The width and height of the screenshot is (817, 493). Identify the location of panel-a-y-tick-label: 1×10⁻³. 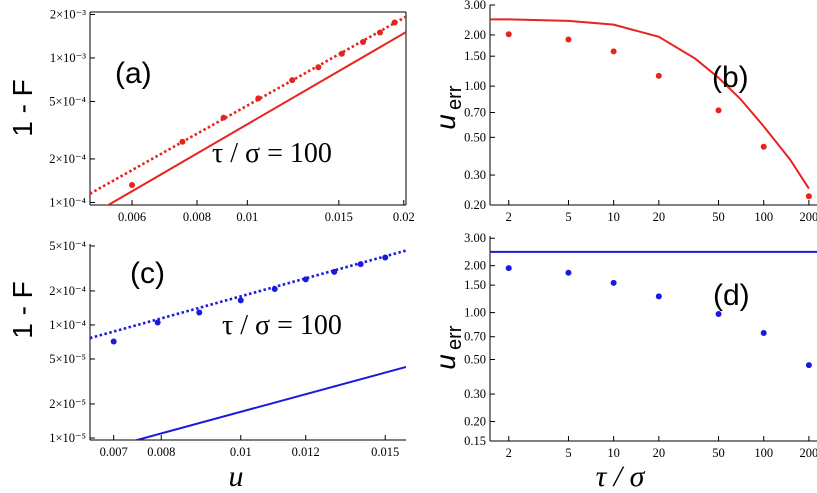
(68, 58).